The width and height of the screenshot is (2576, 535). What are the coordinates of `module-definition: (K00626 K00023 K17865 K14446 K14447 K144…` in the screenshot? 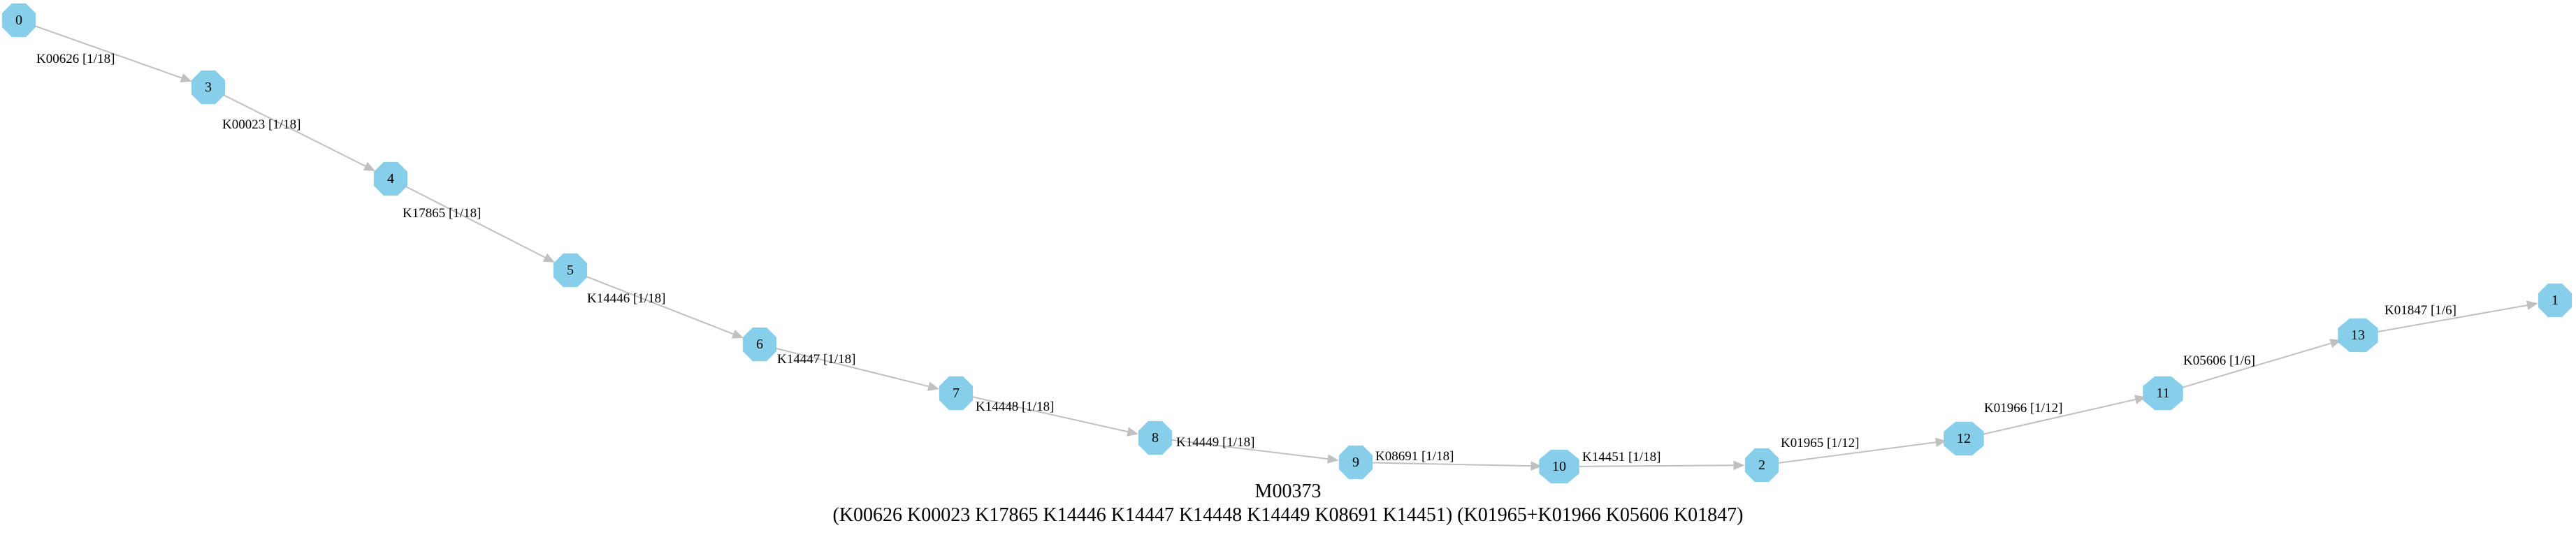 It's located at (1288, 515).